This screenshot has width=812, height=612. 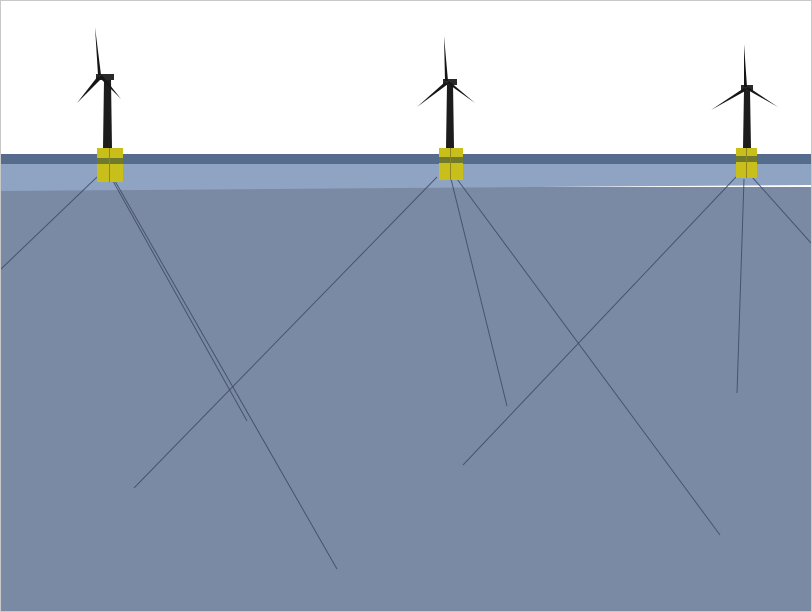 I want to click on shallow-water, so click(x=406, y=177).